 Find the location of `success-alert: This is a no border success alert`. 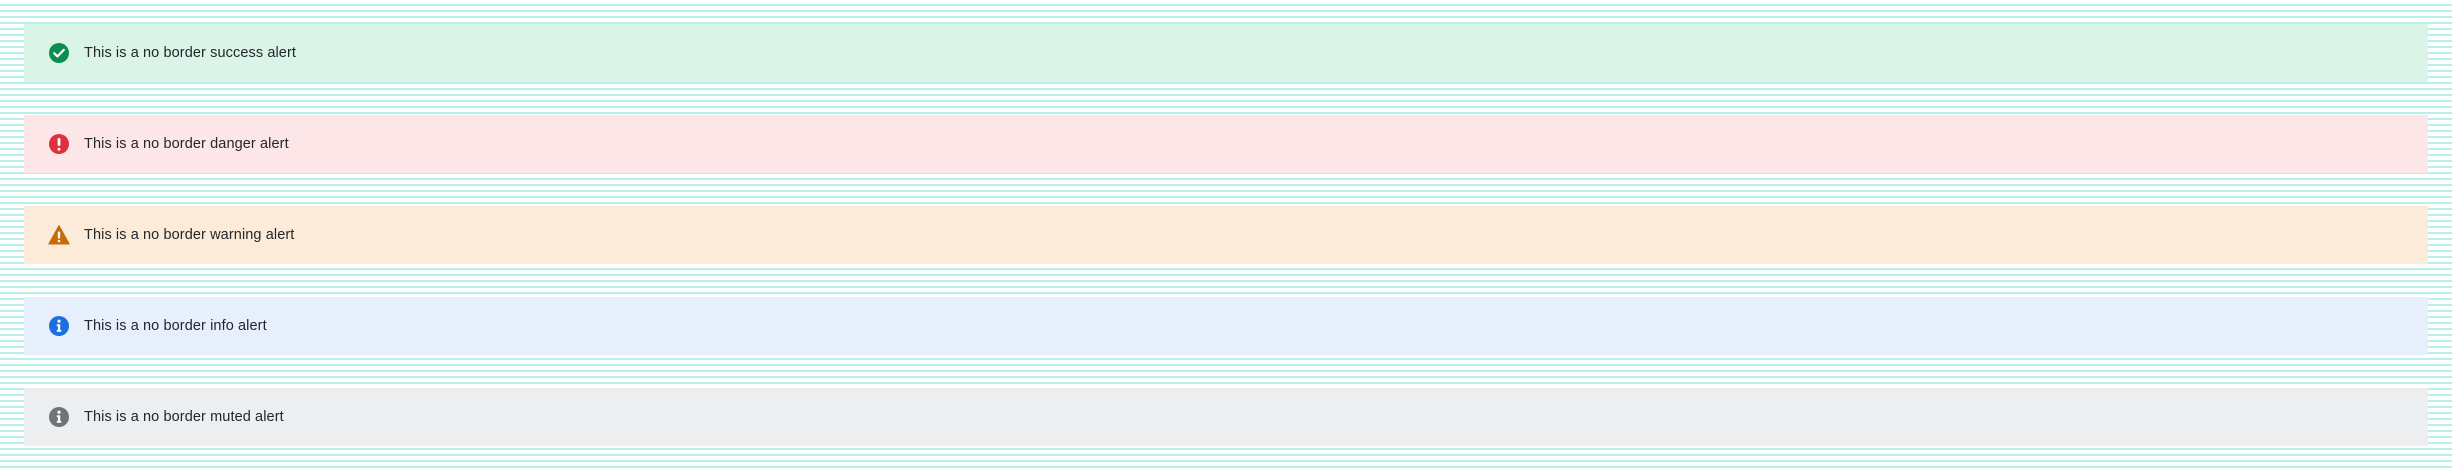

success-alert: This is a no border success alert is located at coordinates (1226, 53).